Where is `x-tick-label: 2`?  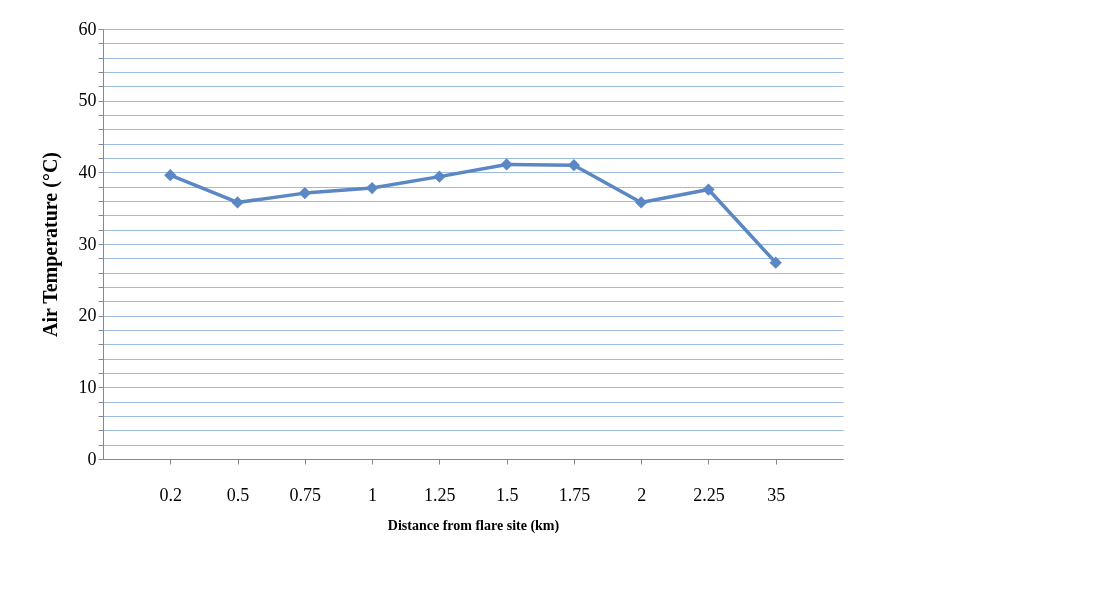 x-tick-label: 2 is located at coordinates (642, 494).